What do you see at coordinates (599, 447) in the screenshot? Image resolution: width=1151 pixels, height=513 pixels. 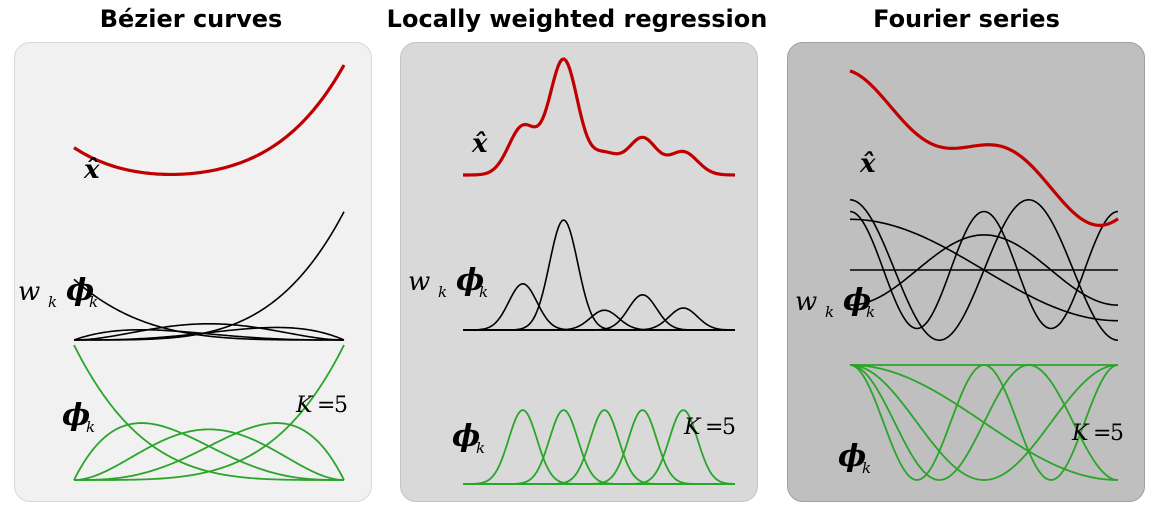 I see `lwr-basis-curve` at bounding box center [599, 447].